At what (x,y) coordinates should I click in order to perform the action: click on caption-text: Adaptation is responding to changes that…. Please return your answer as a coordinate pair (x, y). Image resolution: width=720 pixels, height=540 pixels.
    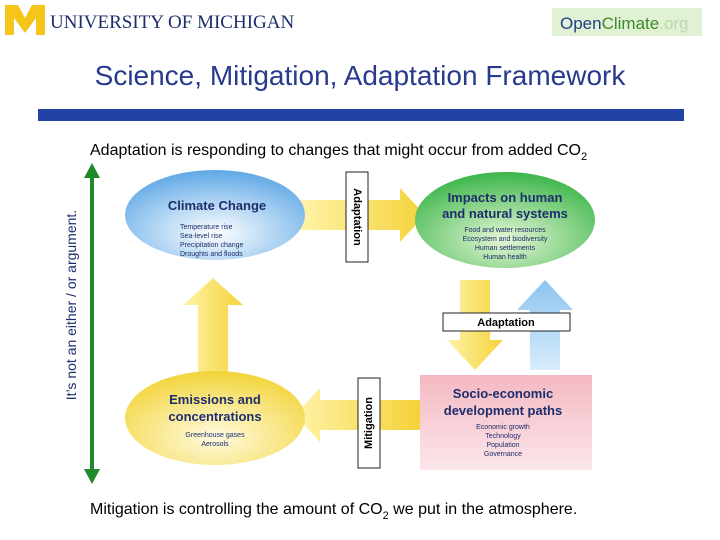
    Looking at the image, I should click on (335, 150).